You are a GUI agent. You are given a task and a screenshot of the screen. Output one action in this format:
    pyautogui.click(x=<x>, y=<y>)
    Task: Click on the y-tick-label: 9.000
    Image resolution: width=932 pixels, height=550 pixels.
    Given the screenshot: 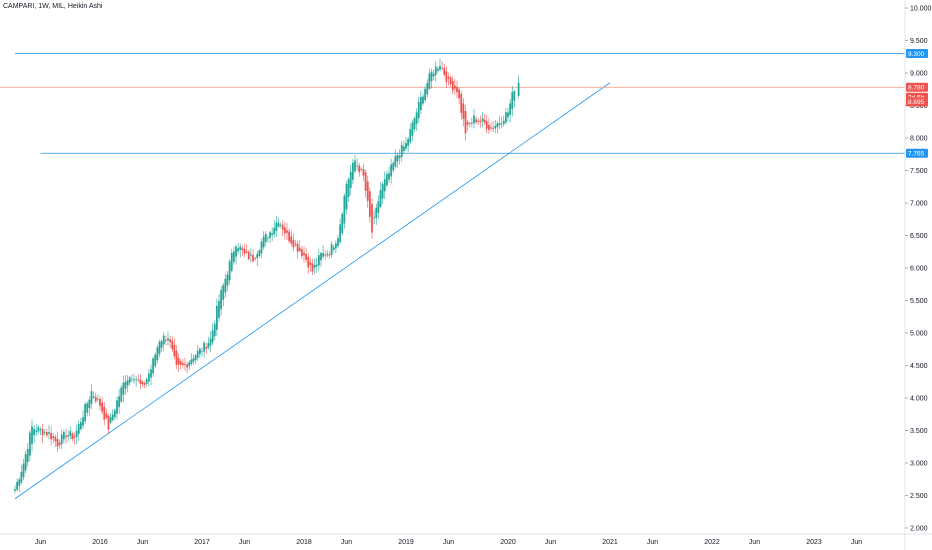 What is the action you would take?
    pyautogui.click(x=919, y=74)
    